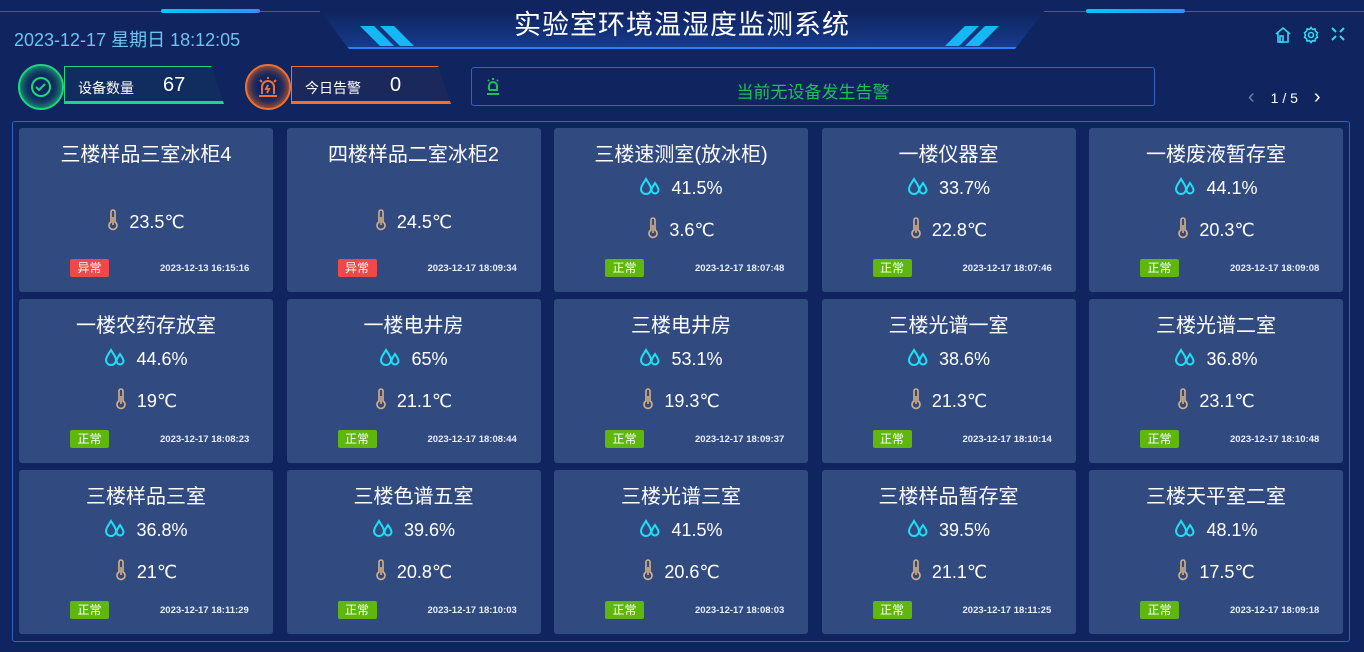 Image resolution: width=1364 pixels, height=652 pixels. I want to click on device-name: 三楼光谱二室, so click(1216, 326).